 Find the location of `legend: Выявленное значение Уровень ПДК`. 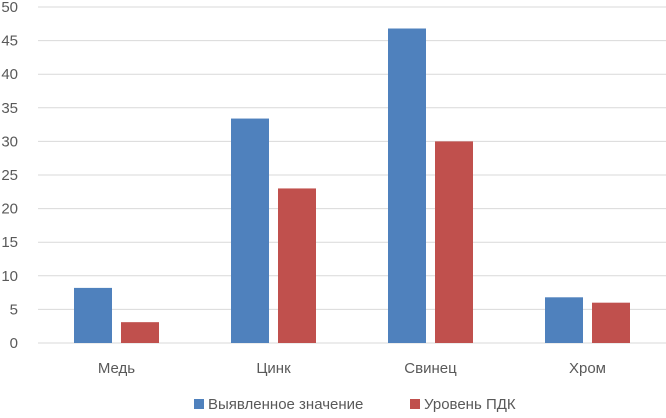

legend: Выявленное значение Уровень ПДК is located at coordinates (355, 404).